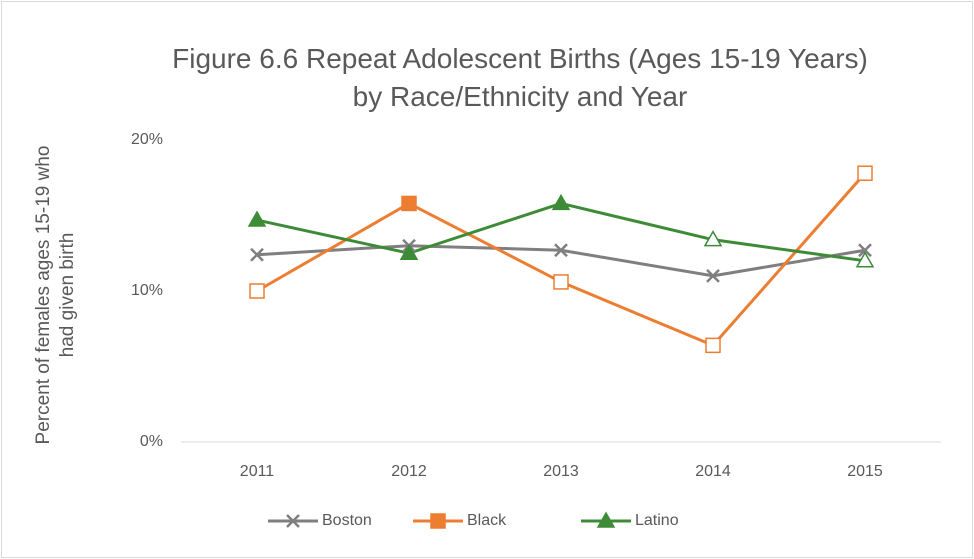  What do you see at coordinates (561, 471) in the screenshot?
I see `x-tick-label: 2013` at bounding box center [561, 471].